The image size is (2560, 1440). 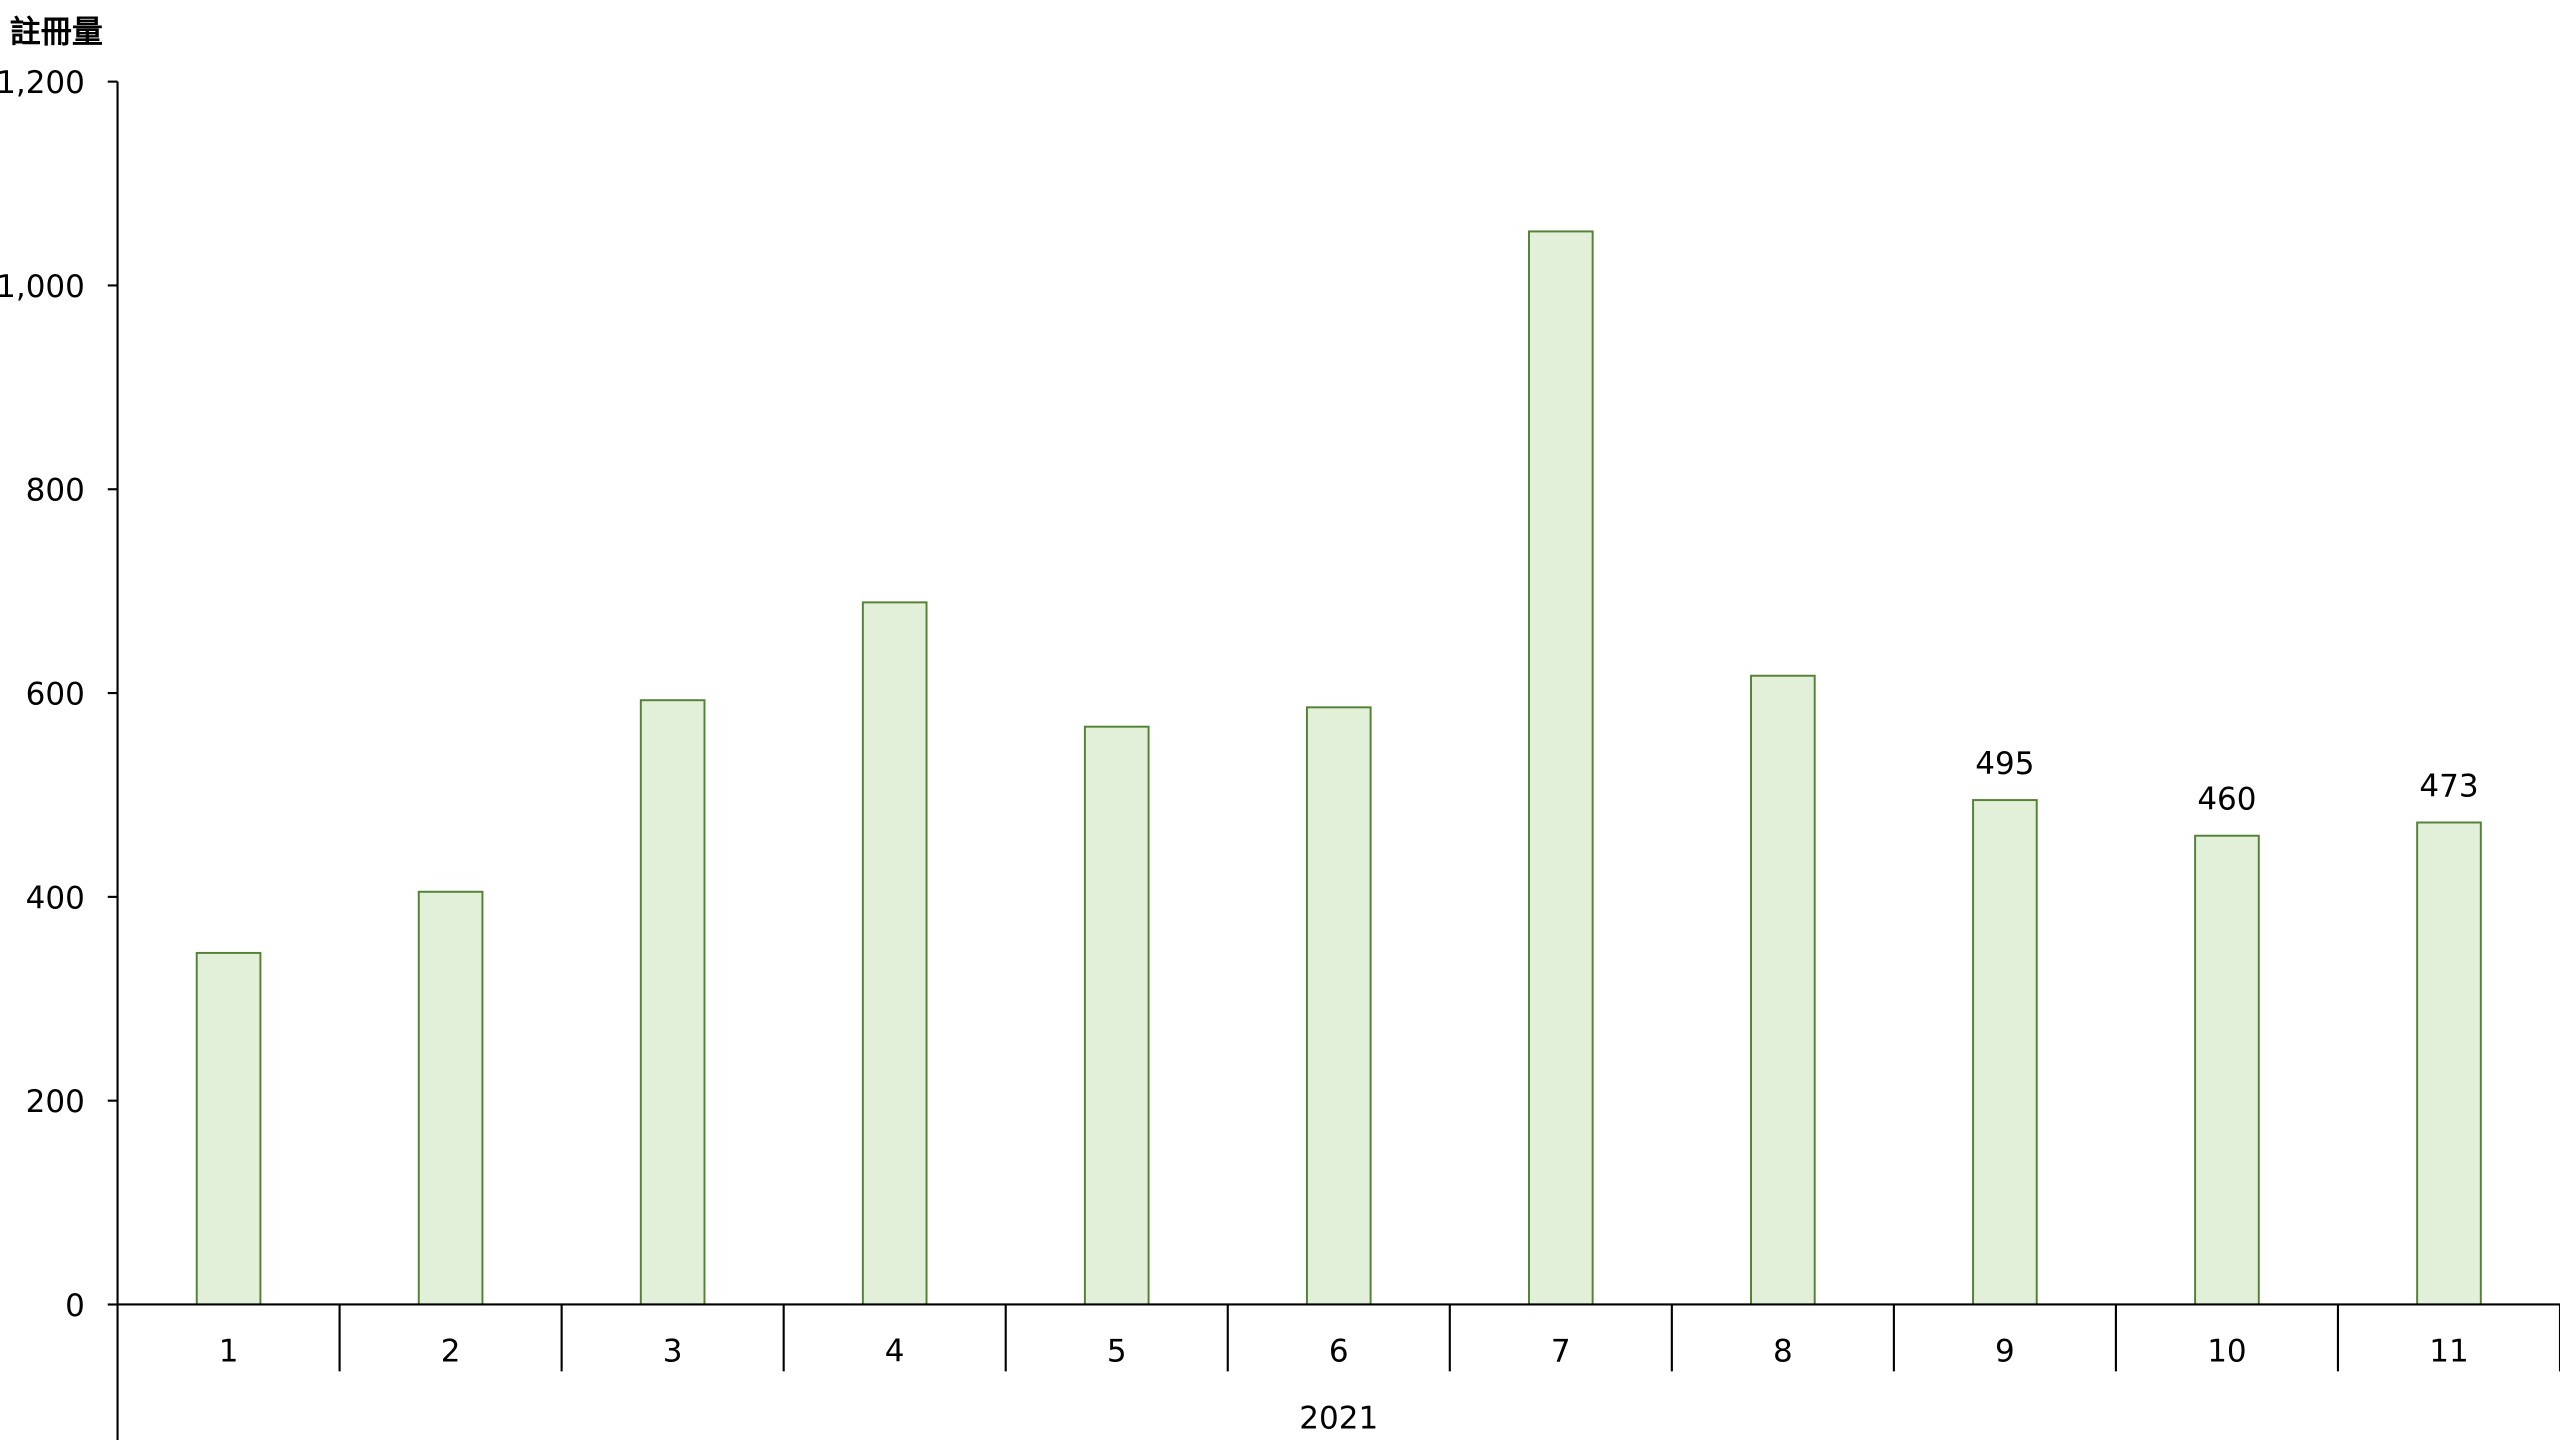 What do you see at coordinates (2226, 1352) in the screenshot?
I see `x-tick-label: 10` at bounding box center [2226, 1352].